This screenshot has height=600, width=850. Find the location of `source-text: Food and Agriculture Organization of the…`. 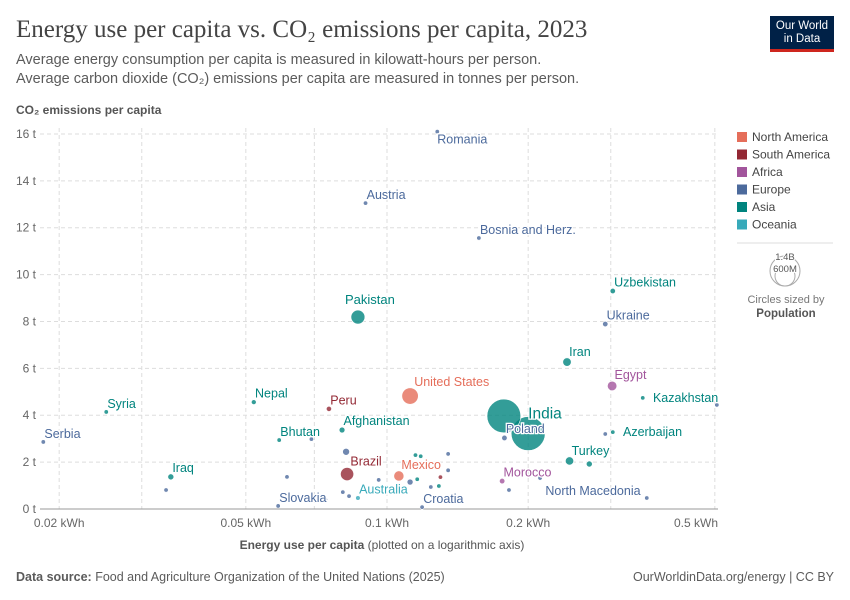

source-text: Food and Agriculture Organization of the… is located at coordinates (268, 577).